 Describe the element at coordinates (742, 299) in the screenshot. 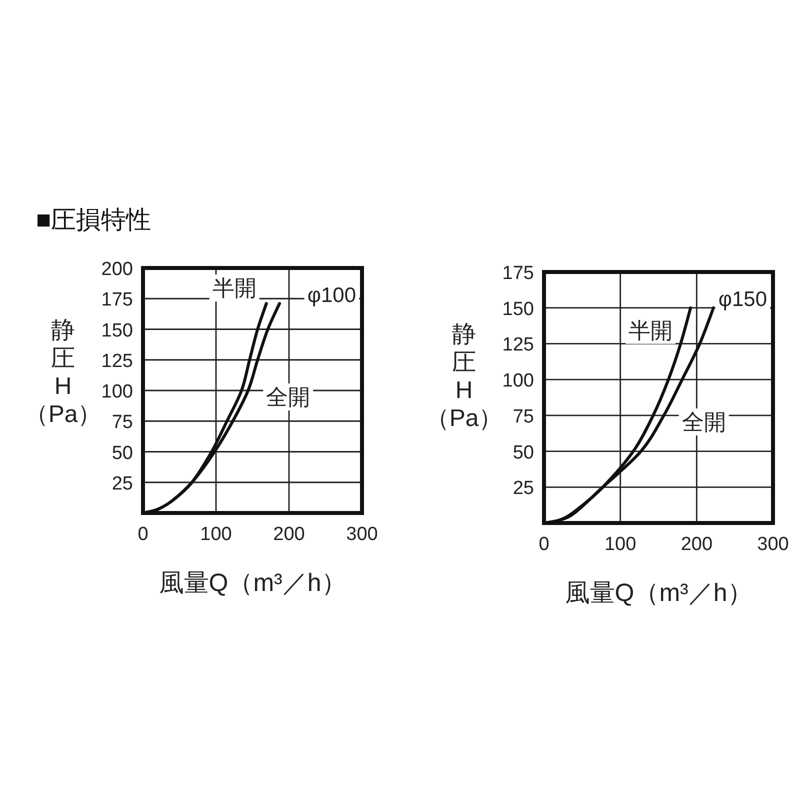

I see `annotation: φ150` at that location.